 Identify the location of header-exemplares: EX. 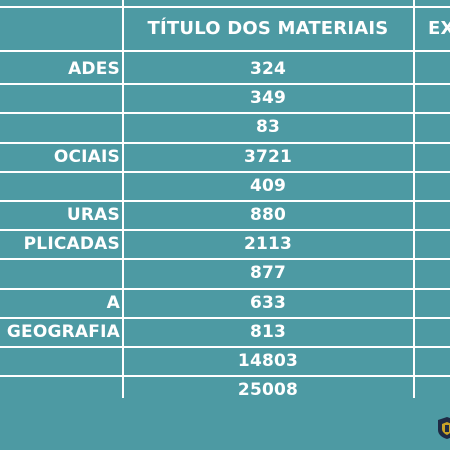
(439, 28).